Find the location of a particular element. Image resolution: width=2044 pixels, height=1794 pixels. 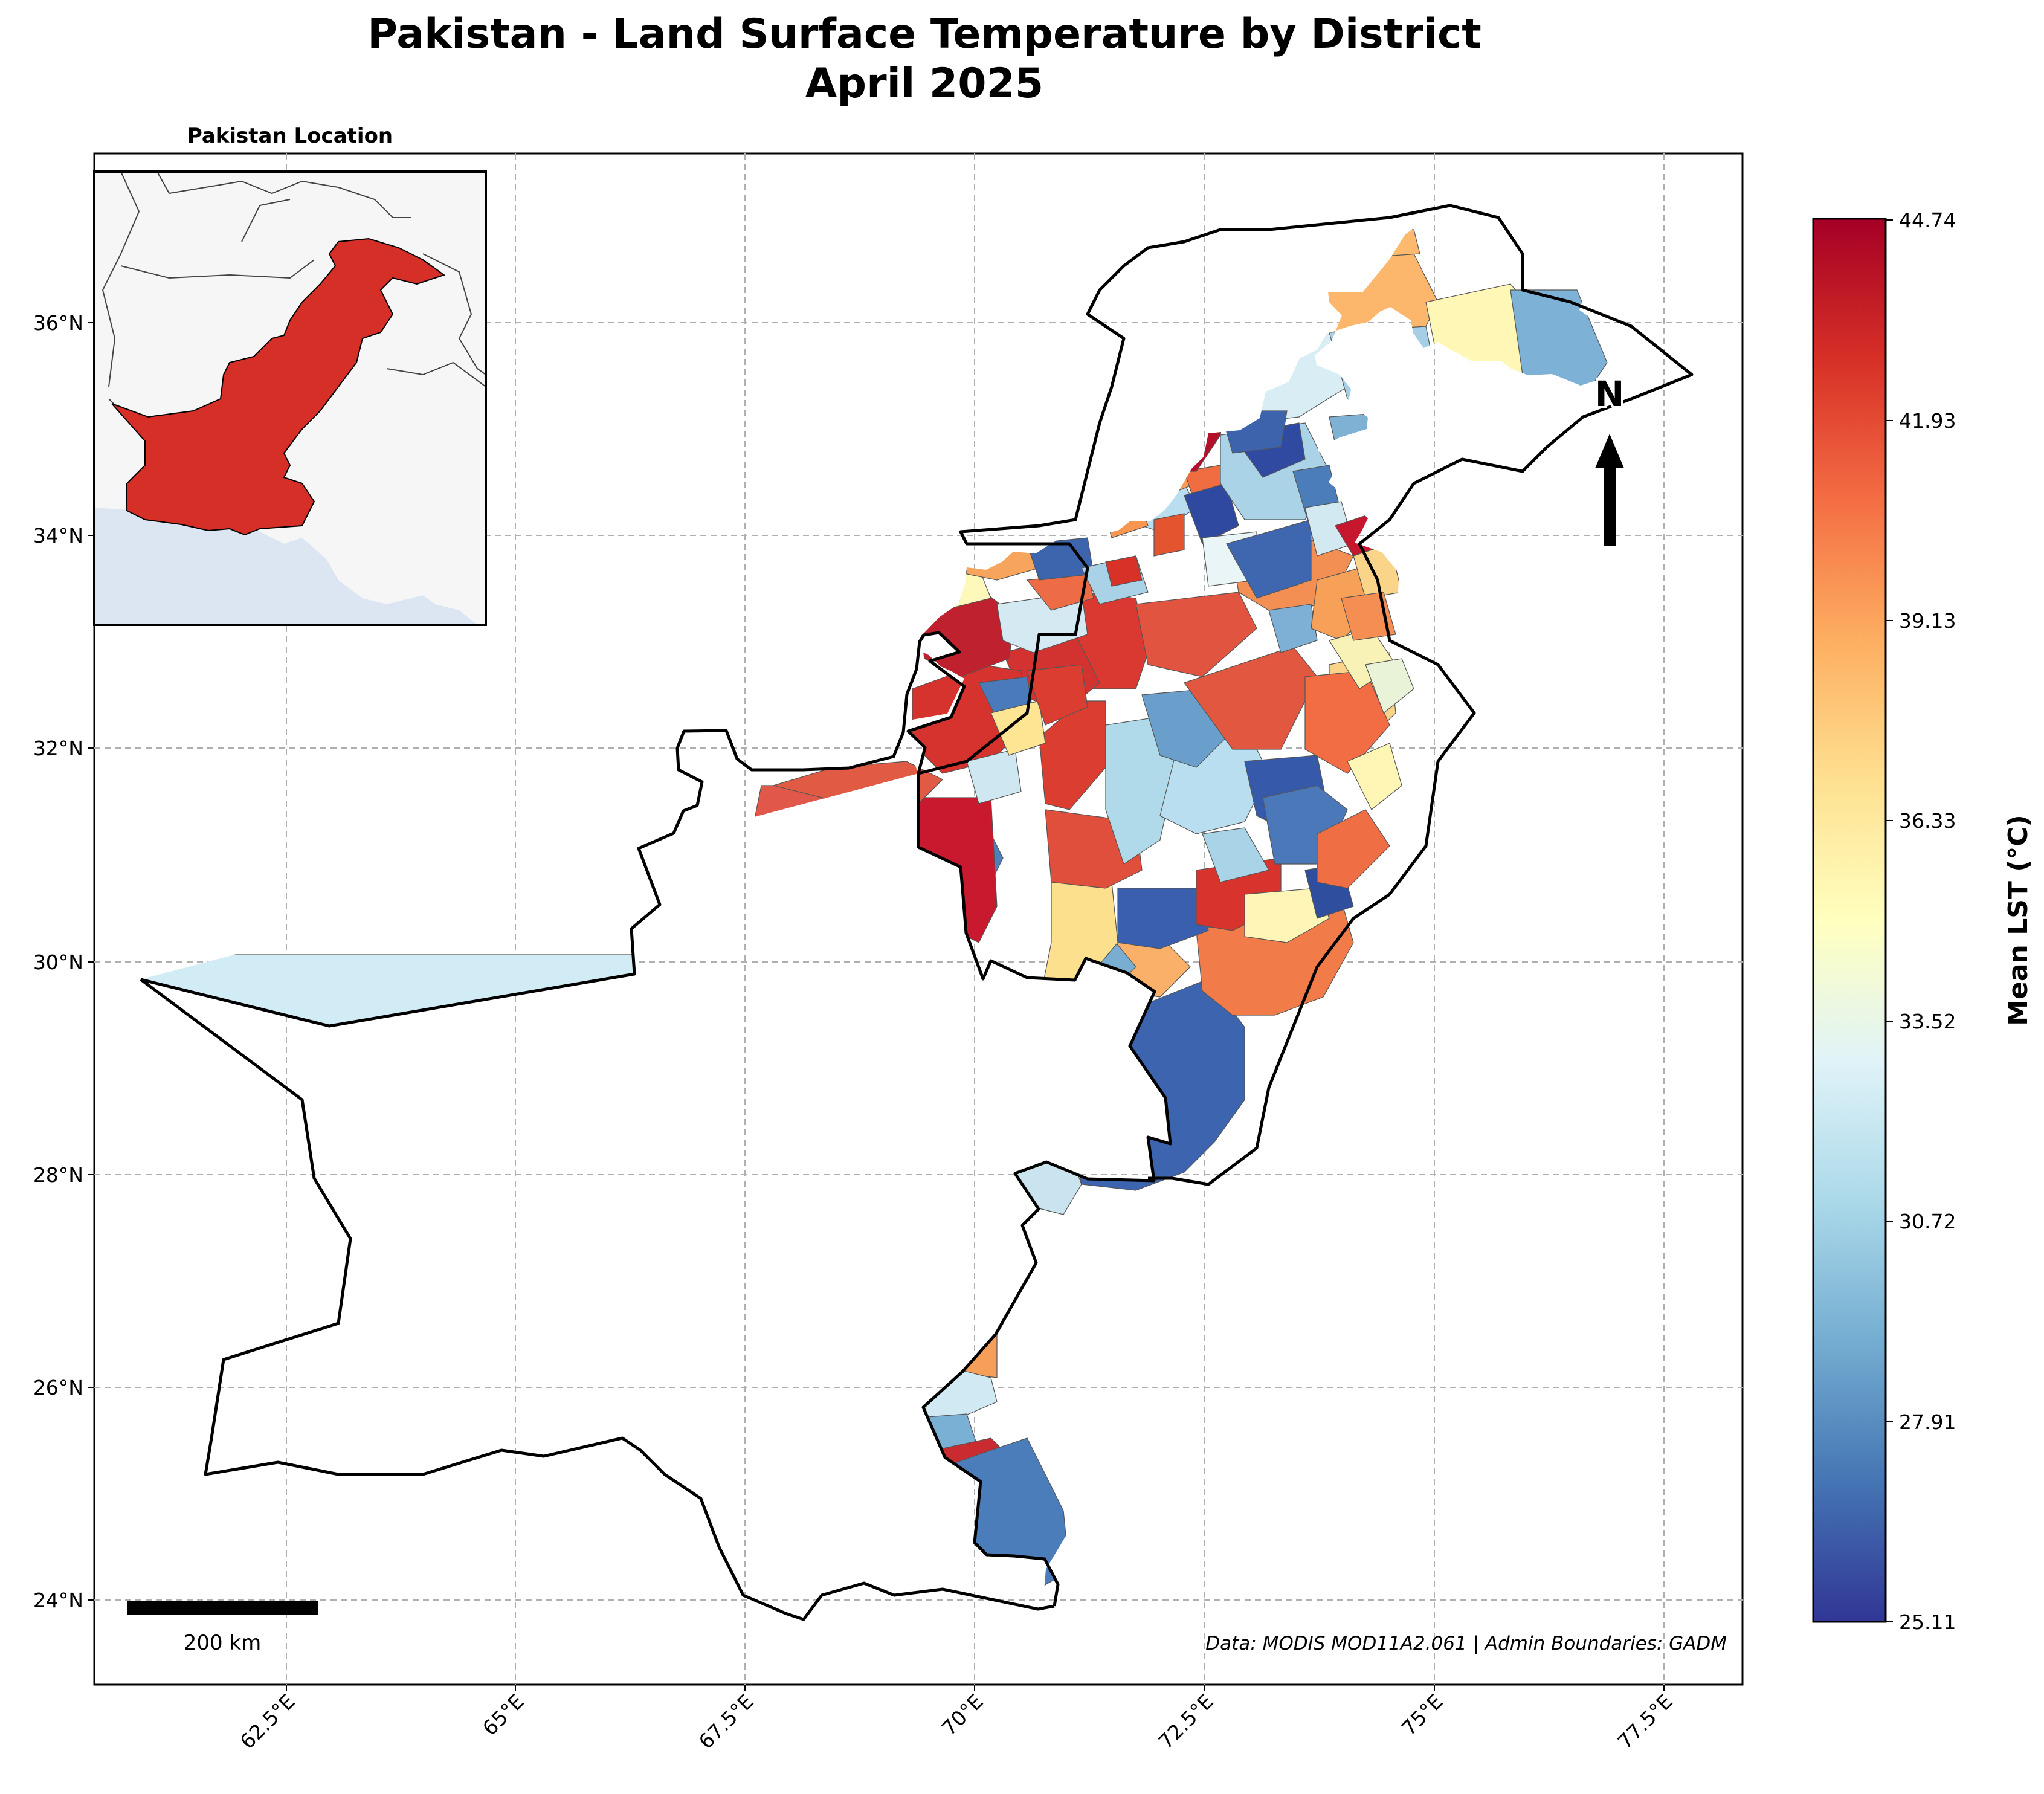

inset-frame is located at coordinates (290, 398).